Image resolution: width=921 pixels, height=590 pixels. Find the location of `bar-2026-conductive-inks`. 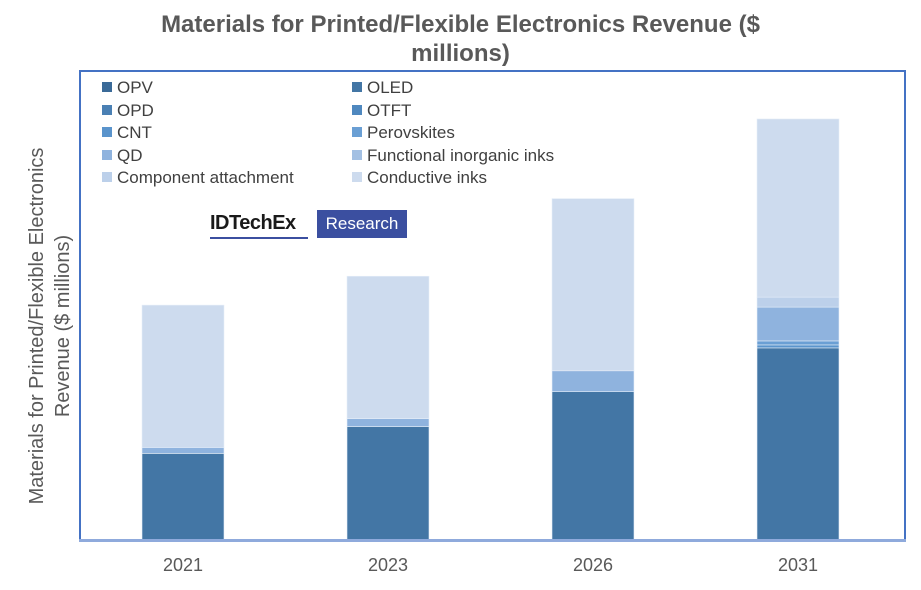

bar-2026-conductive-inks is located at coordinates (593, 285).